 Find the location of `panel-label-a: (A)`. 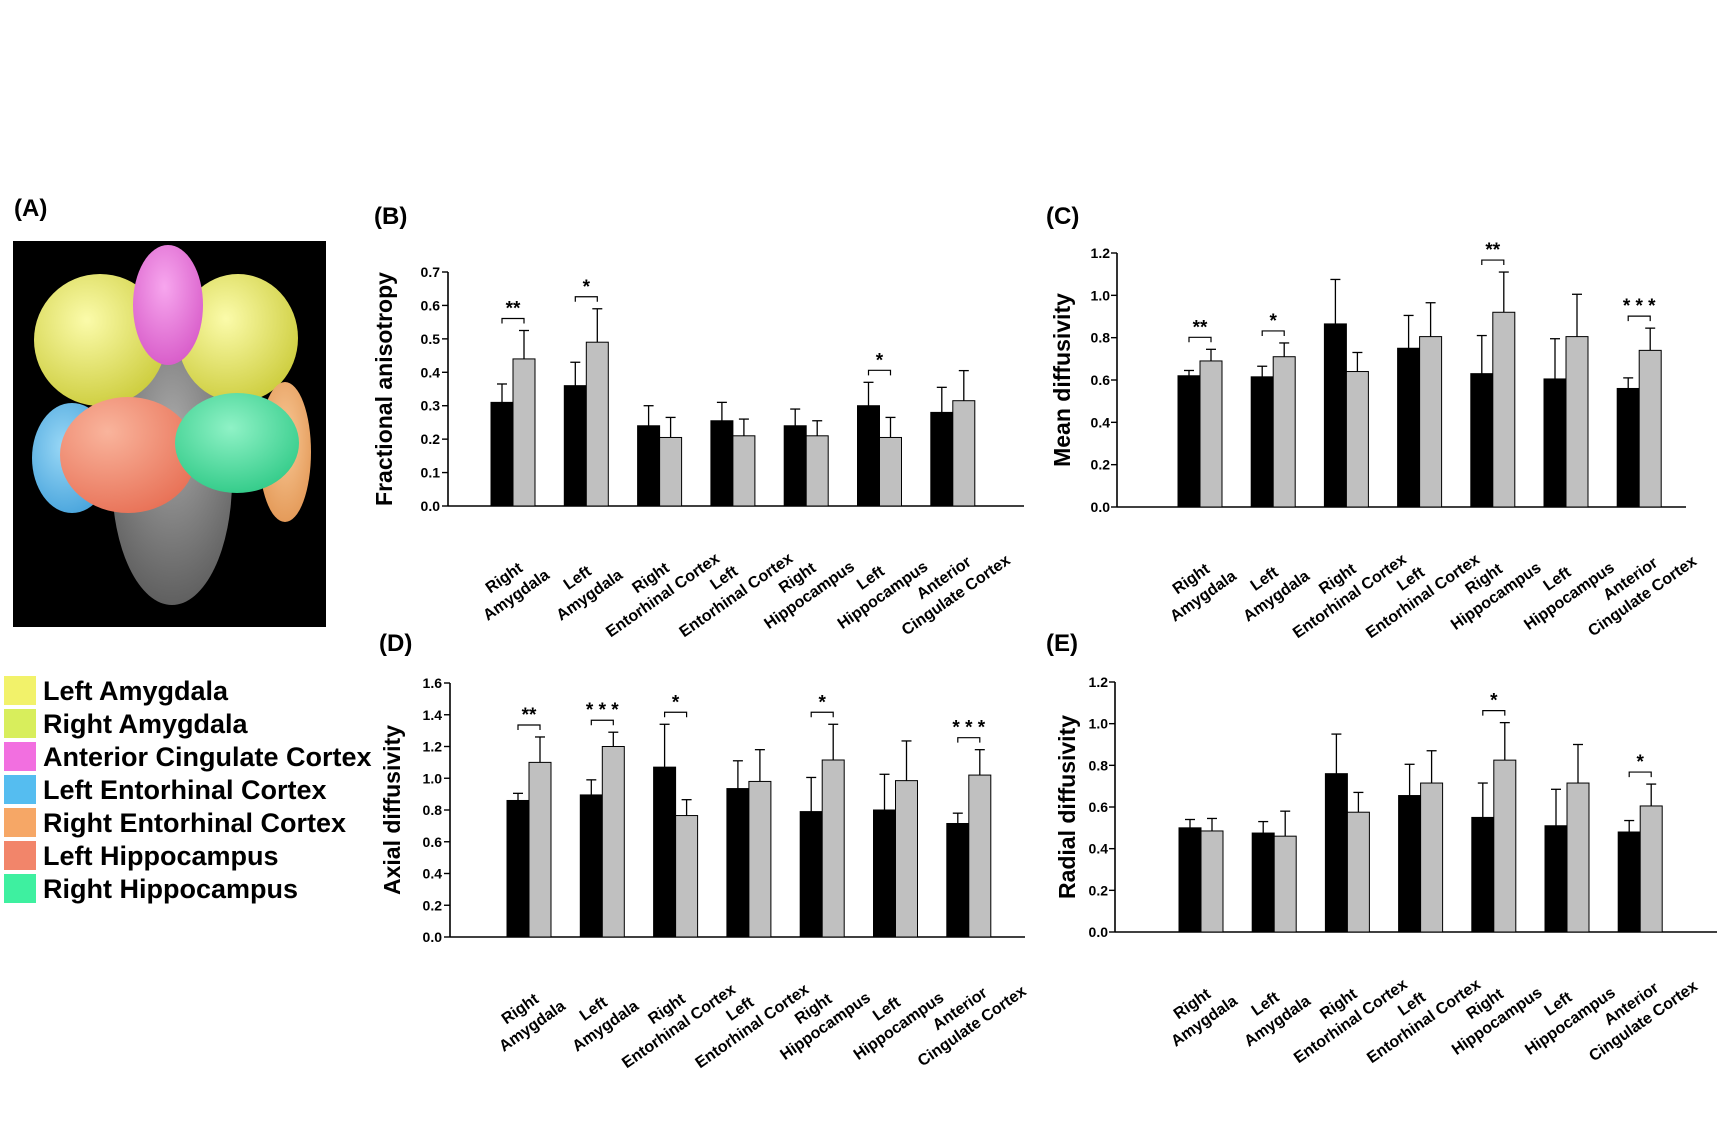

panel-label-a: (A) is located at coordinates (30, 208).